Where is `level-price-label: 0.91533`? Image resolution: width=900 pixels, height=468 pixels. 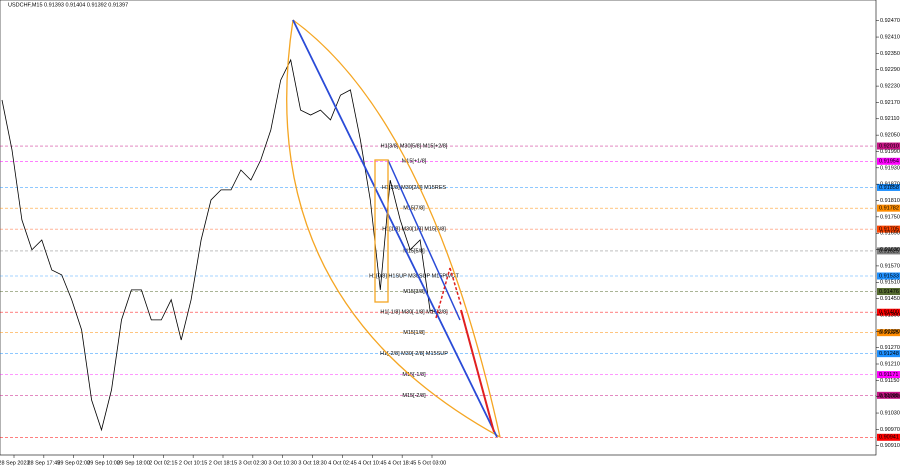 level-price-label: 0.91533 is located at coordinates (889, 276).